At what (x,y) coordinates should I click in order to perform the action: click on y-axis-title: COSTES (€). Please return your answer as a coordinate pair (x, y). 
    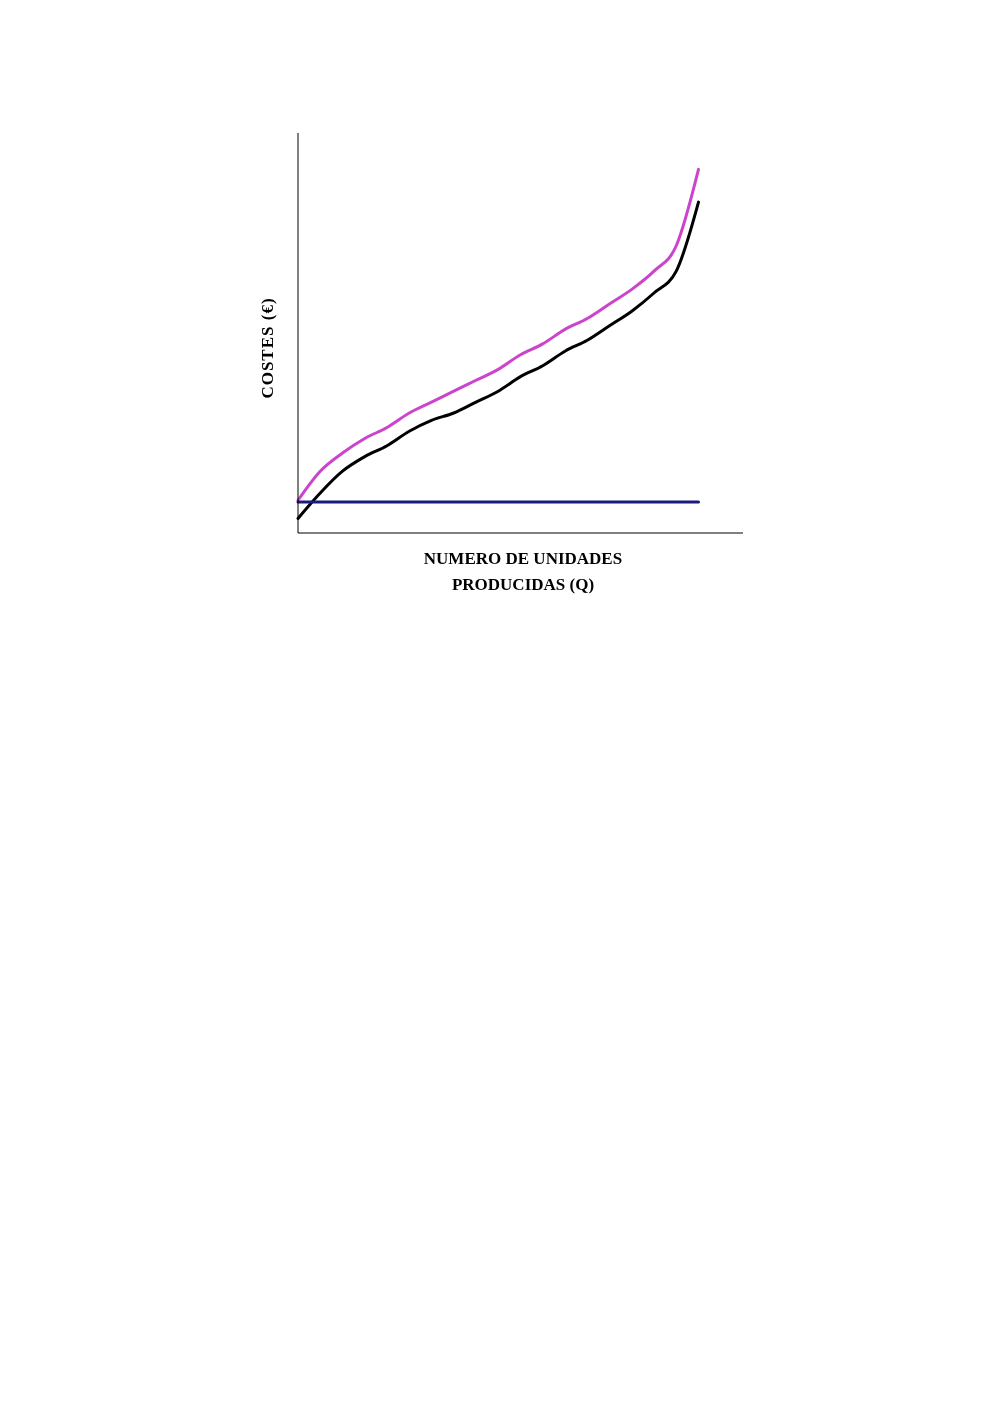
    Looking at the image, I should click on (268, 348).